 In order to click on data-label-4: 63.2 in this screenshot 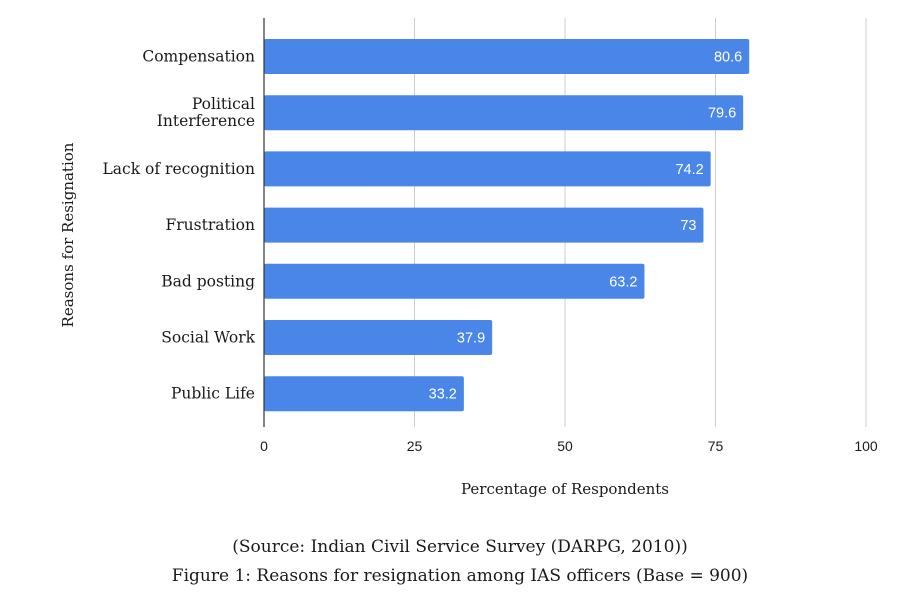, I will do `click(623, 282)`.